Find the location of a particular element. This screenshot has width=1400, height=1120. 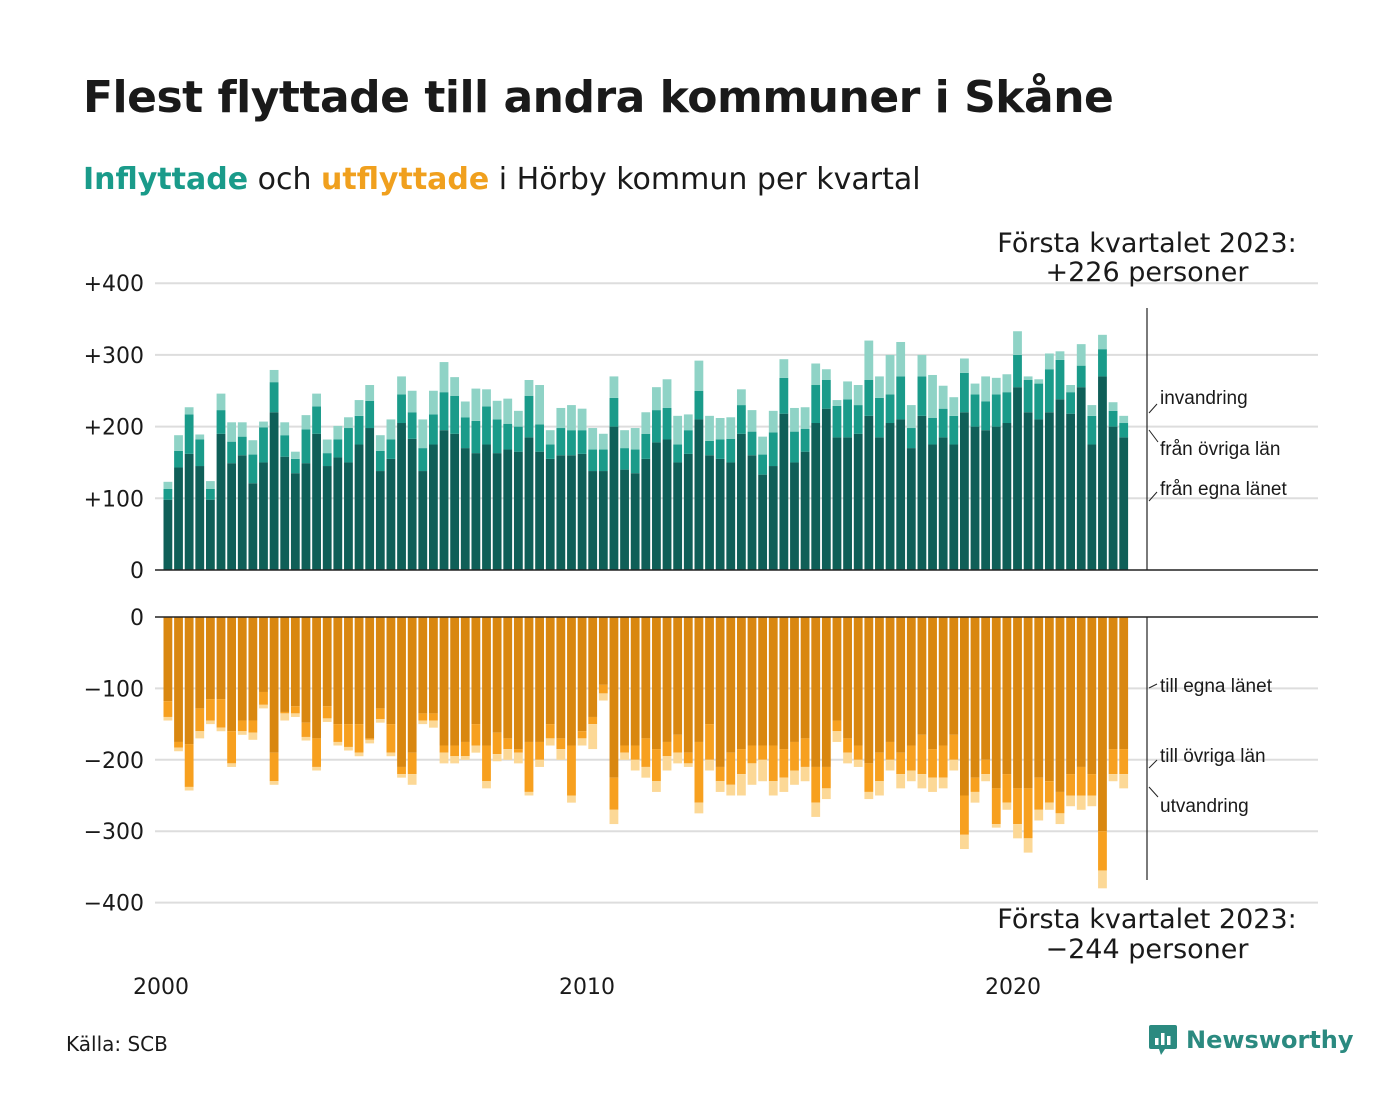

subtitle-utflyttade: utflyttade is located at coordinates (405, 179).